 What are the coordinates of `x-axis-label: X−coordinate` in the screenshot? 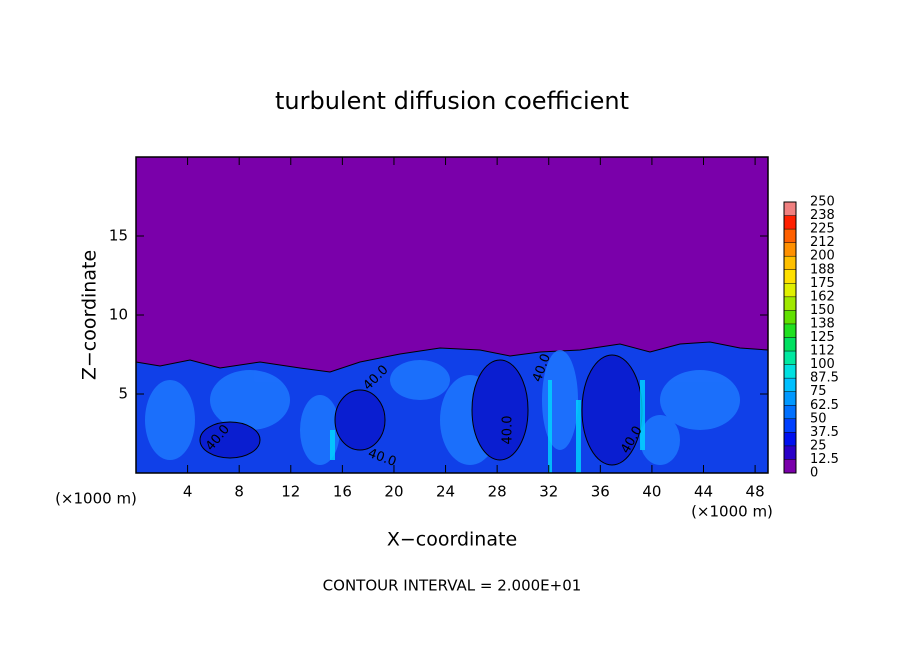 It's located at (452, 540).